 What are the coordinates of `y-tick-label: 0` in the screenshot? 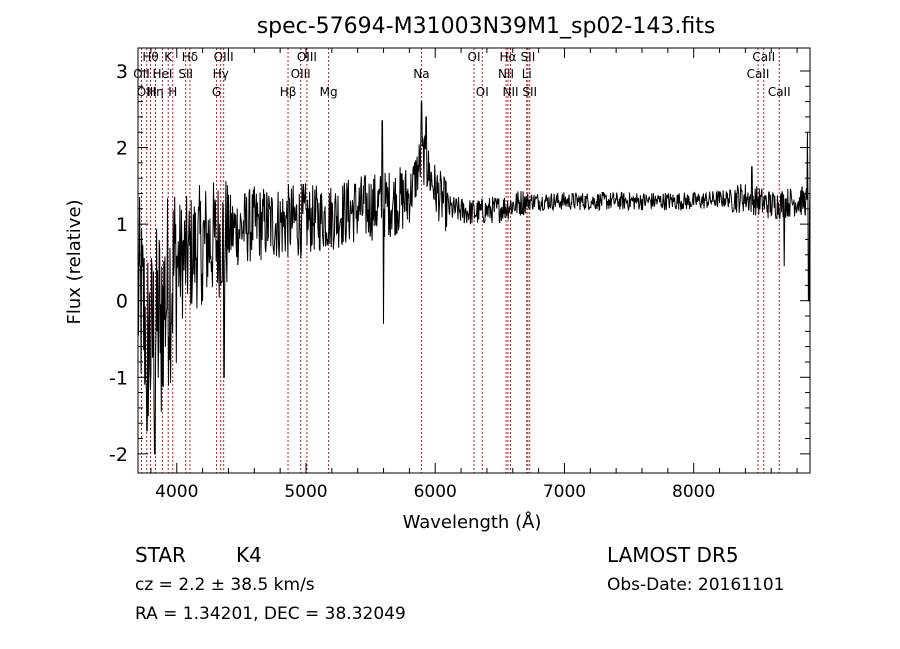 It's located at (122, 302).